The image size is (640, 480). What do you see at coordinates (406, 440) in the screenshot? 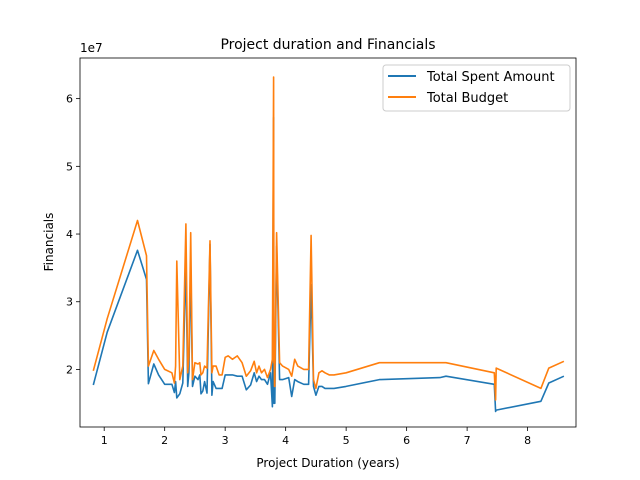
I see `x-tick-label: 6` at bounding box center [406, 440].